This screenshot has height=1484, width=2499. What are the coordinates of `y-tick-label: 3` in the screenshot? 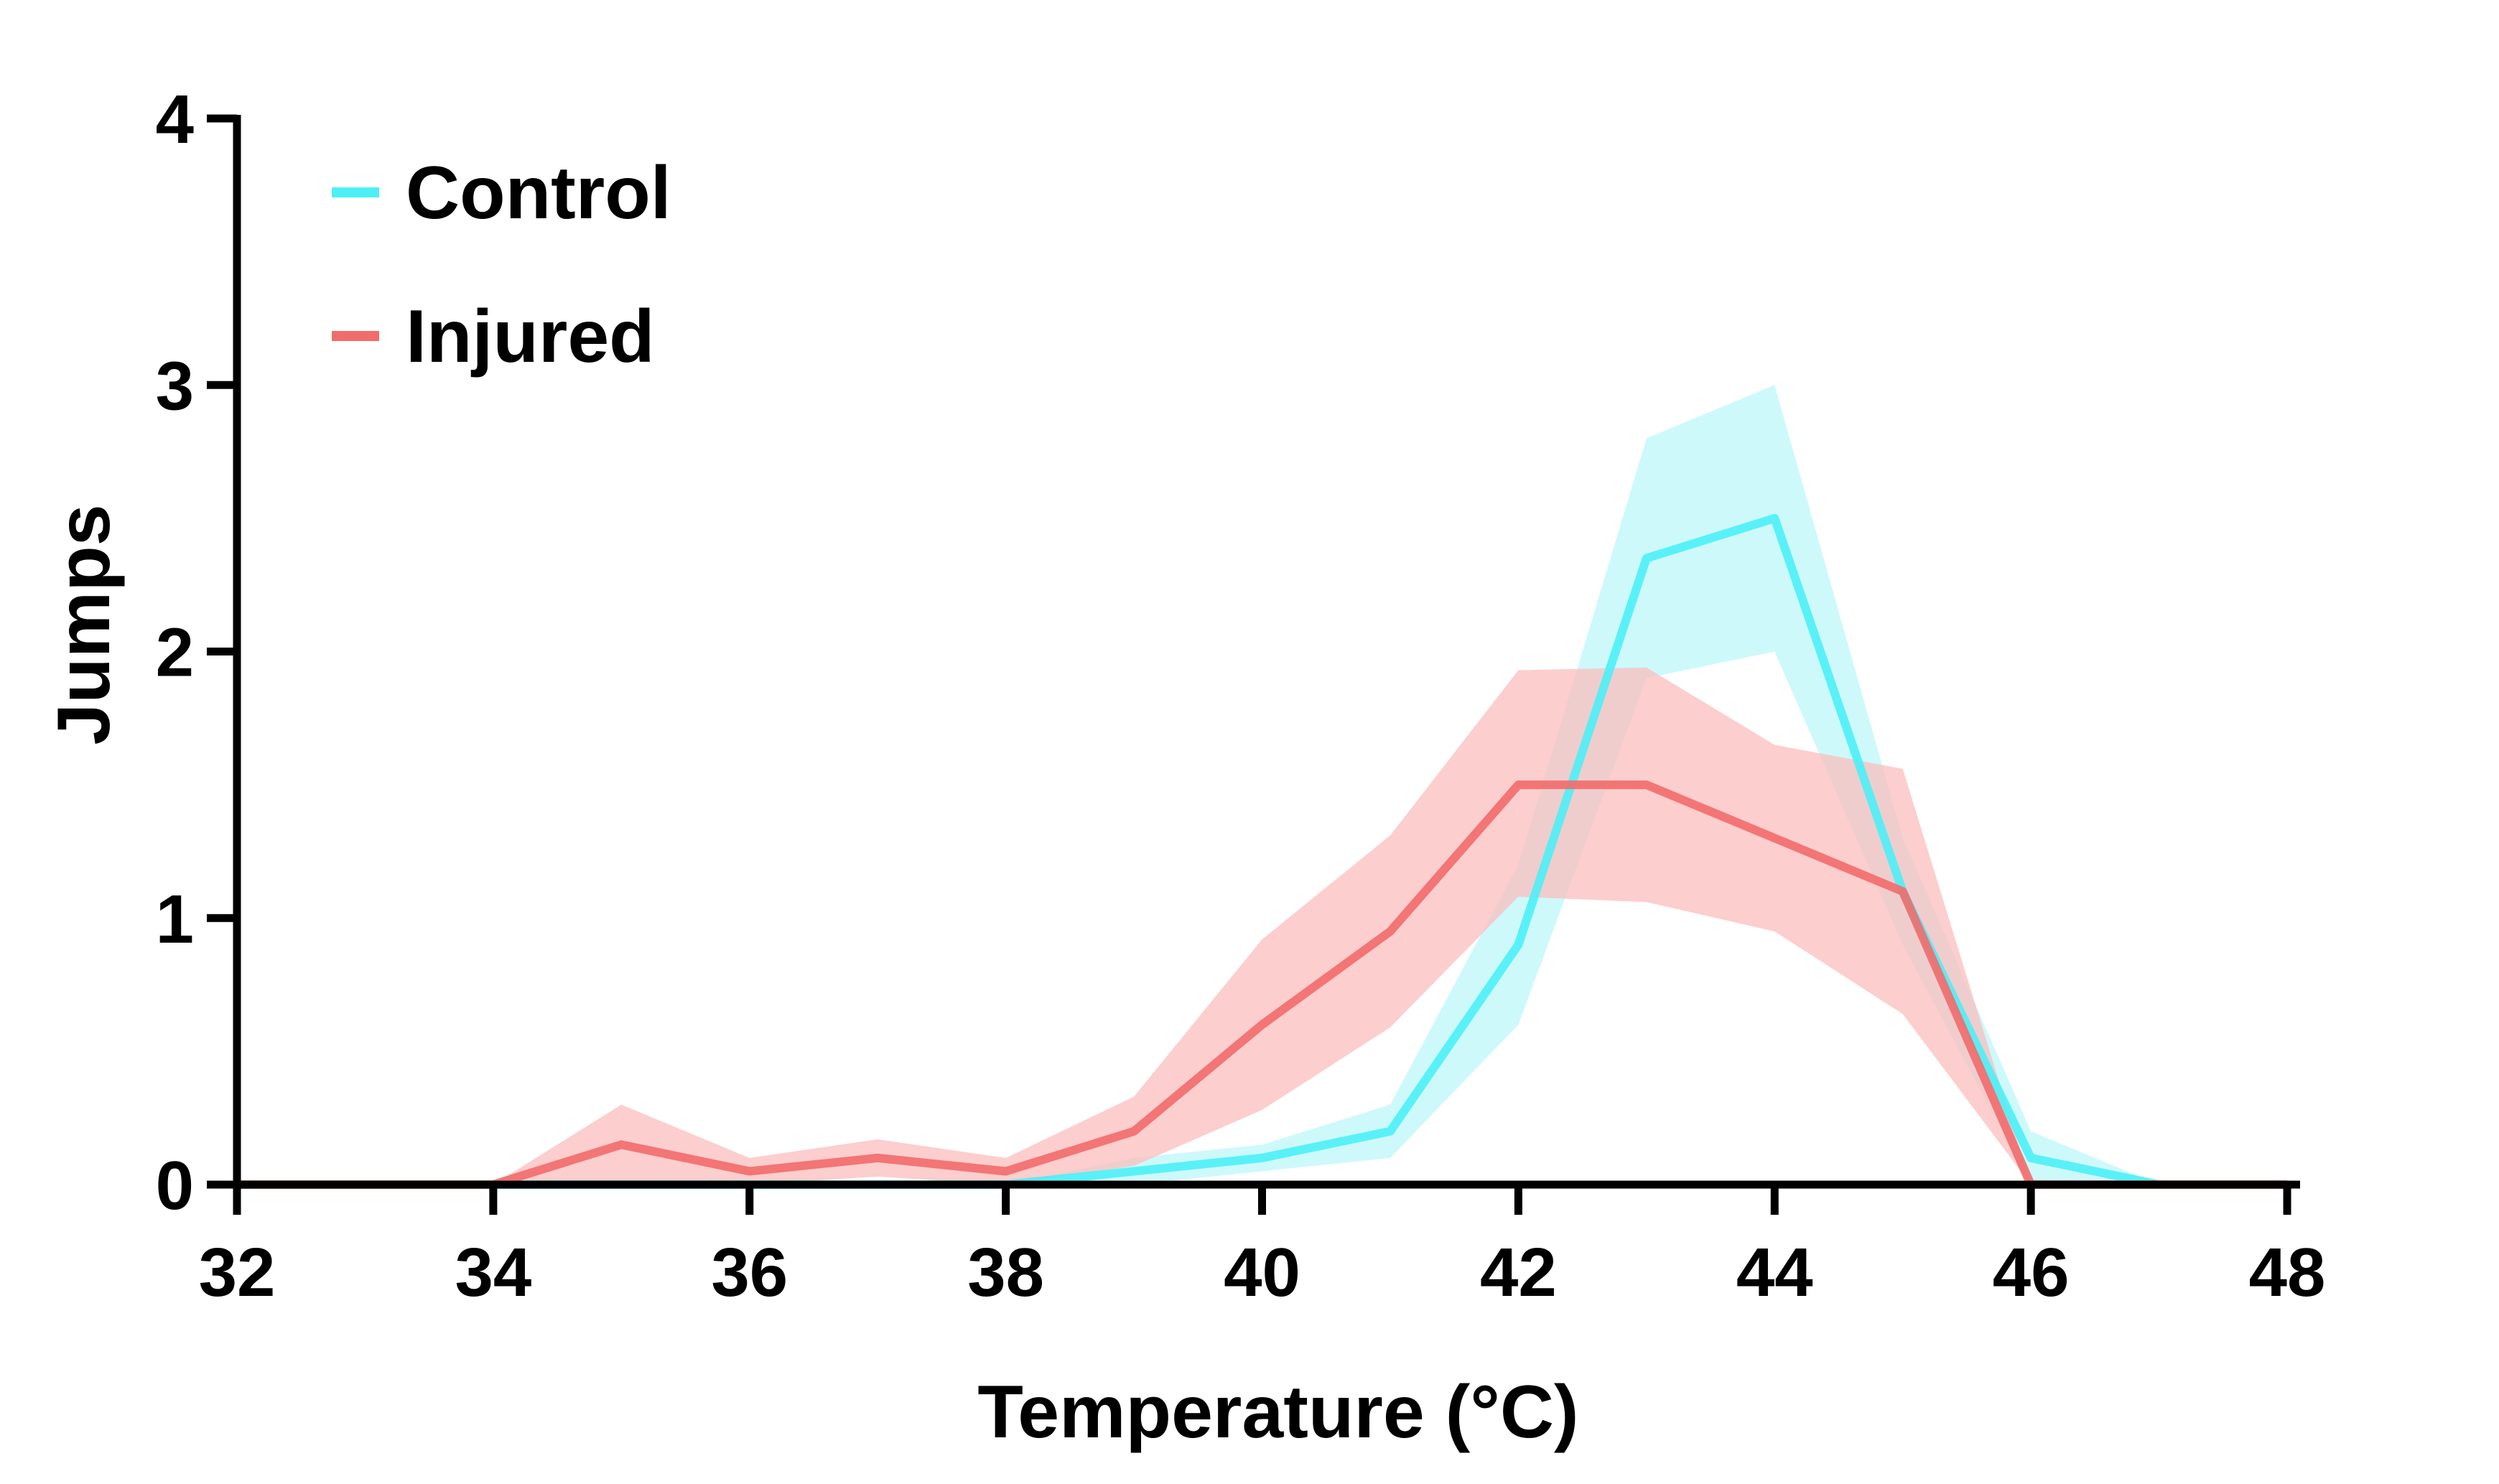 It's located at (175, 385).